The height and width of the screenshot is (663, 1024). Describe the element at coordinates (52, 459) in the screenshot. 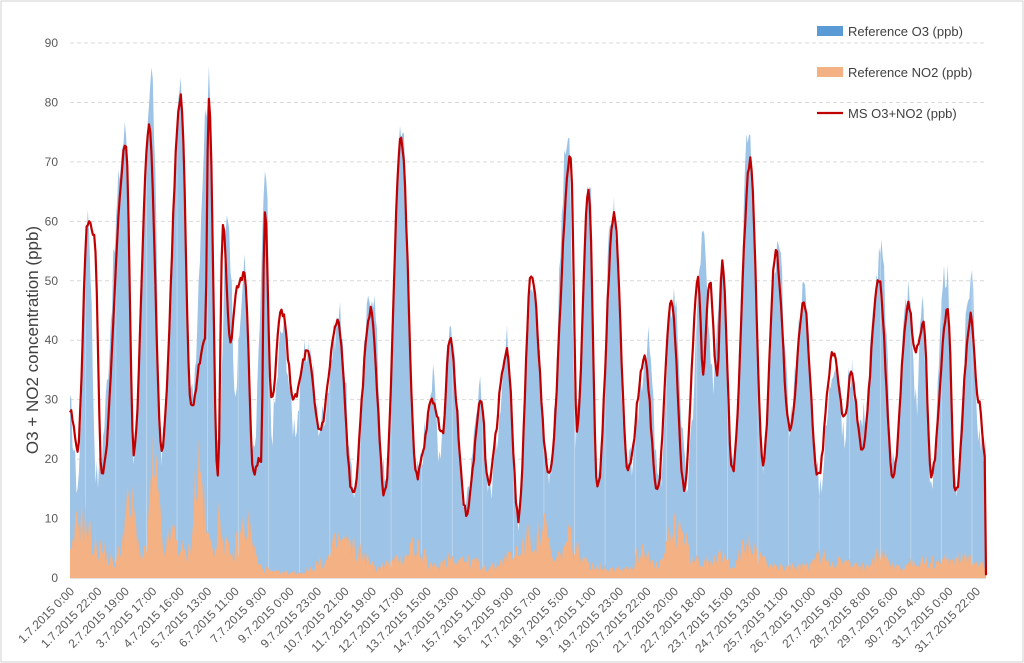

I see `y-tick-label: 20` at that location.